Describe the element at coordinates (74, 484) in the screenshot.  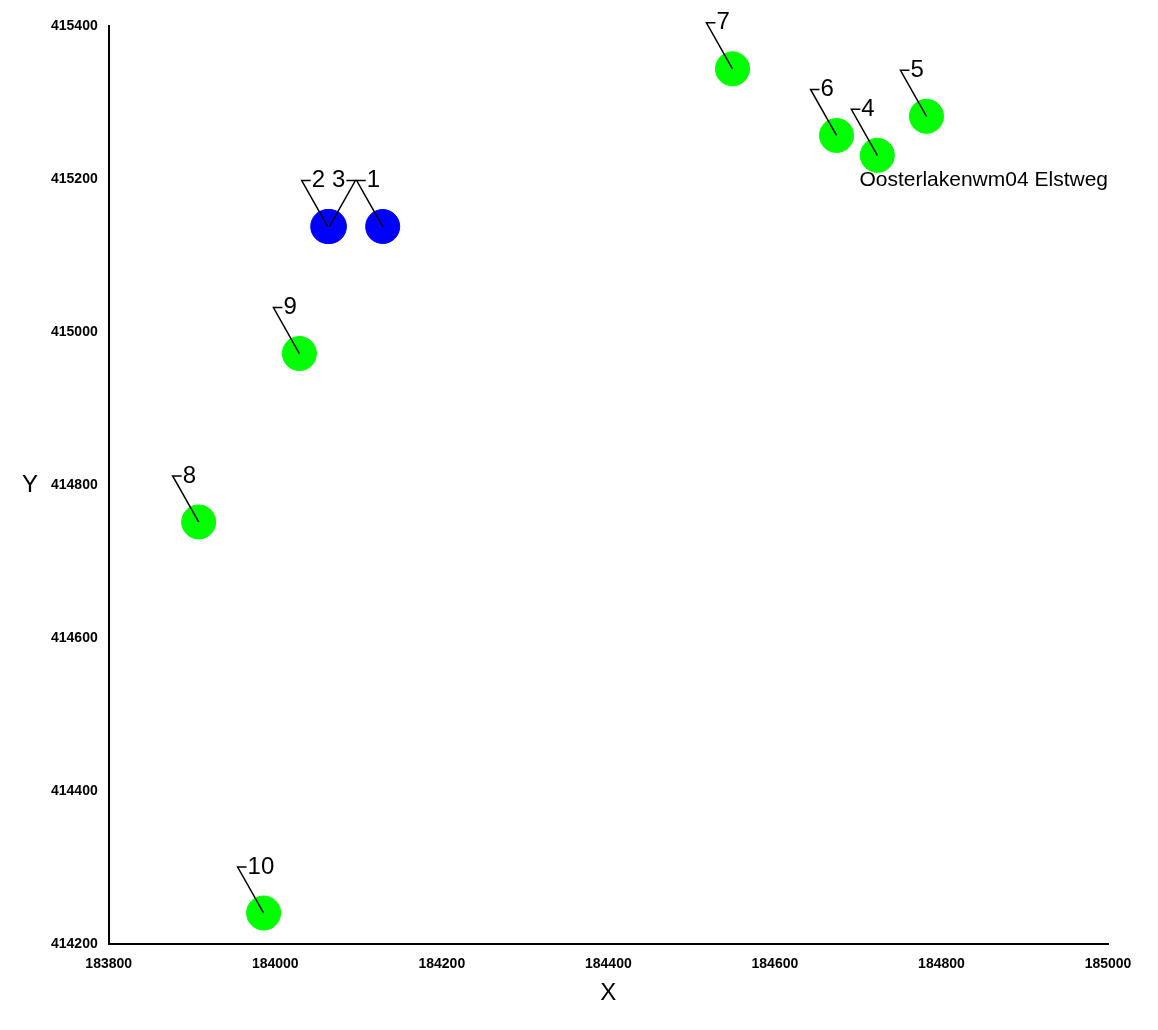
I see `y-tick-label: 414800` at that location.